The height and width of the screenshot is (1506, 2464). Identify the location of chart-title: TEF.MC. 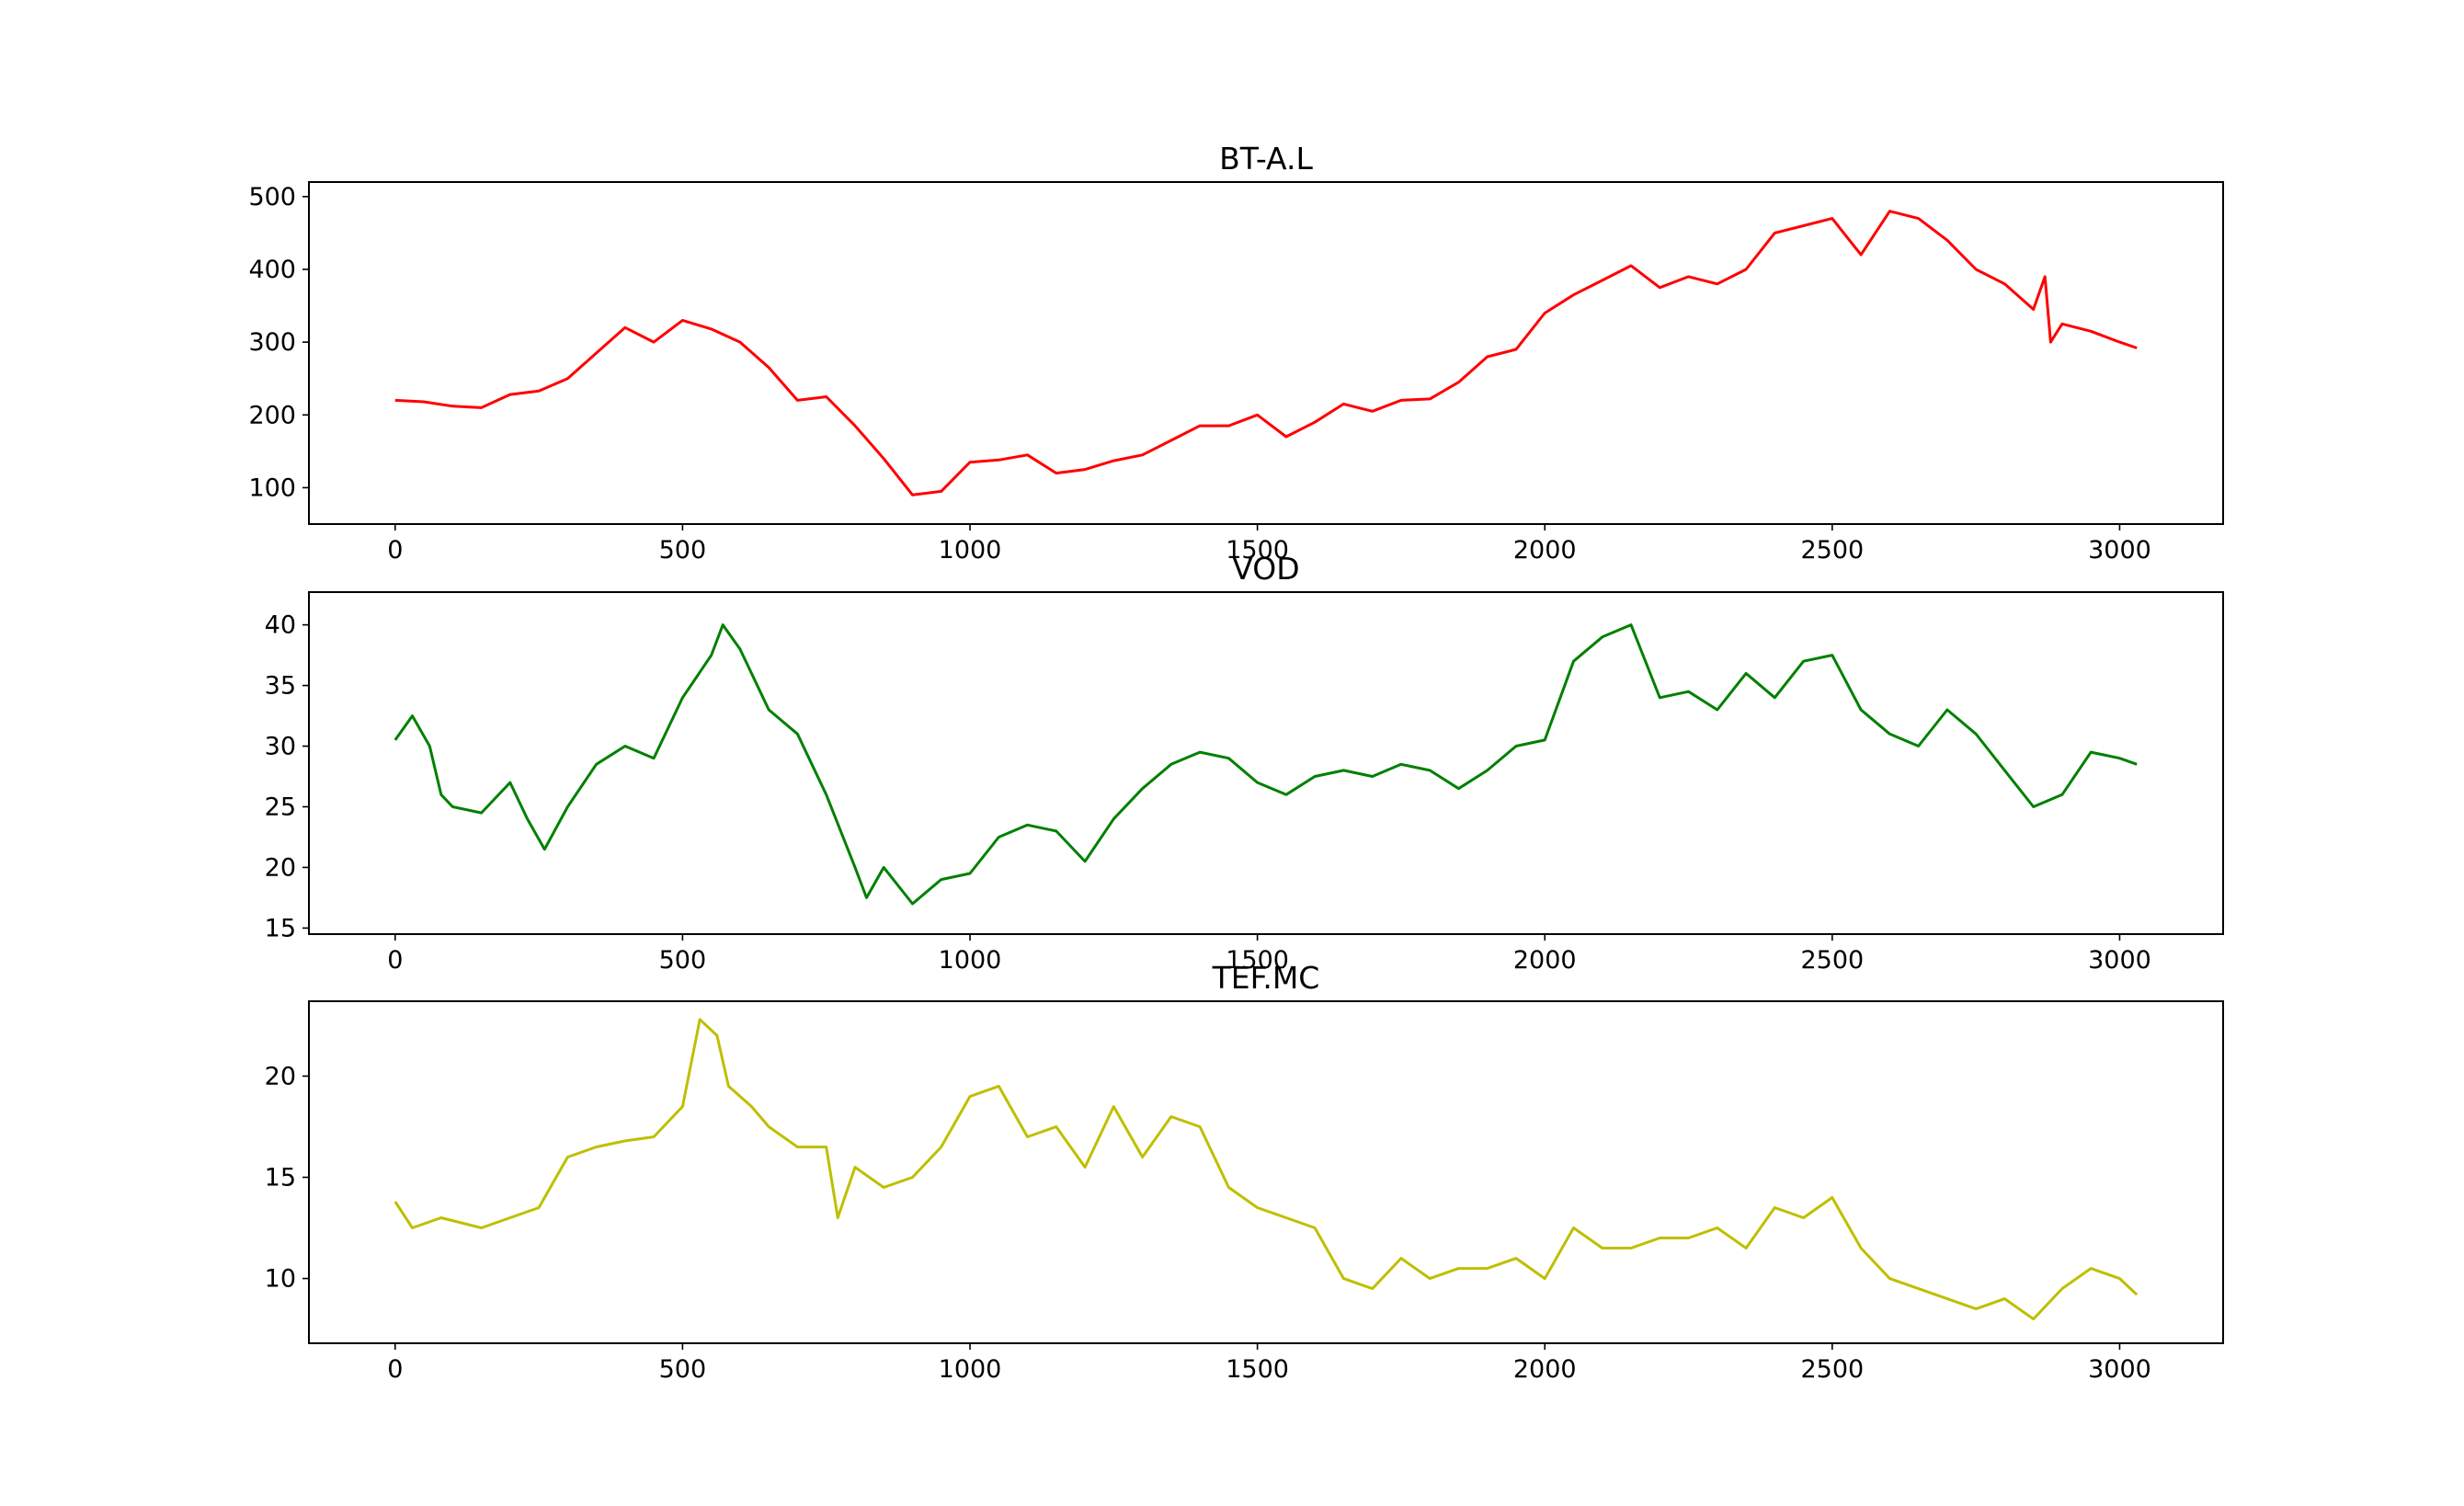
(1266, 978).